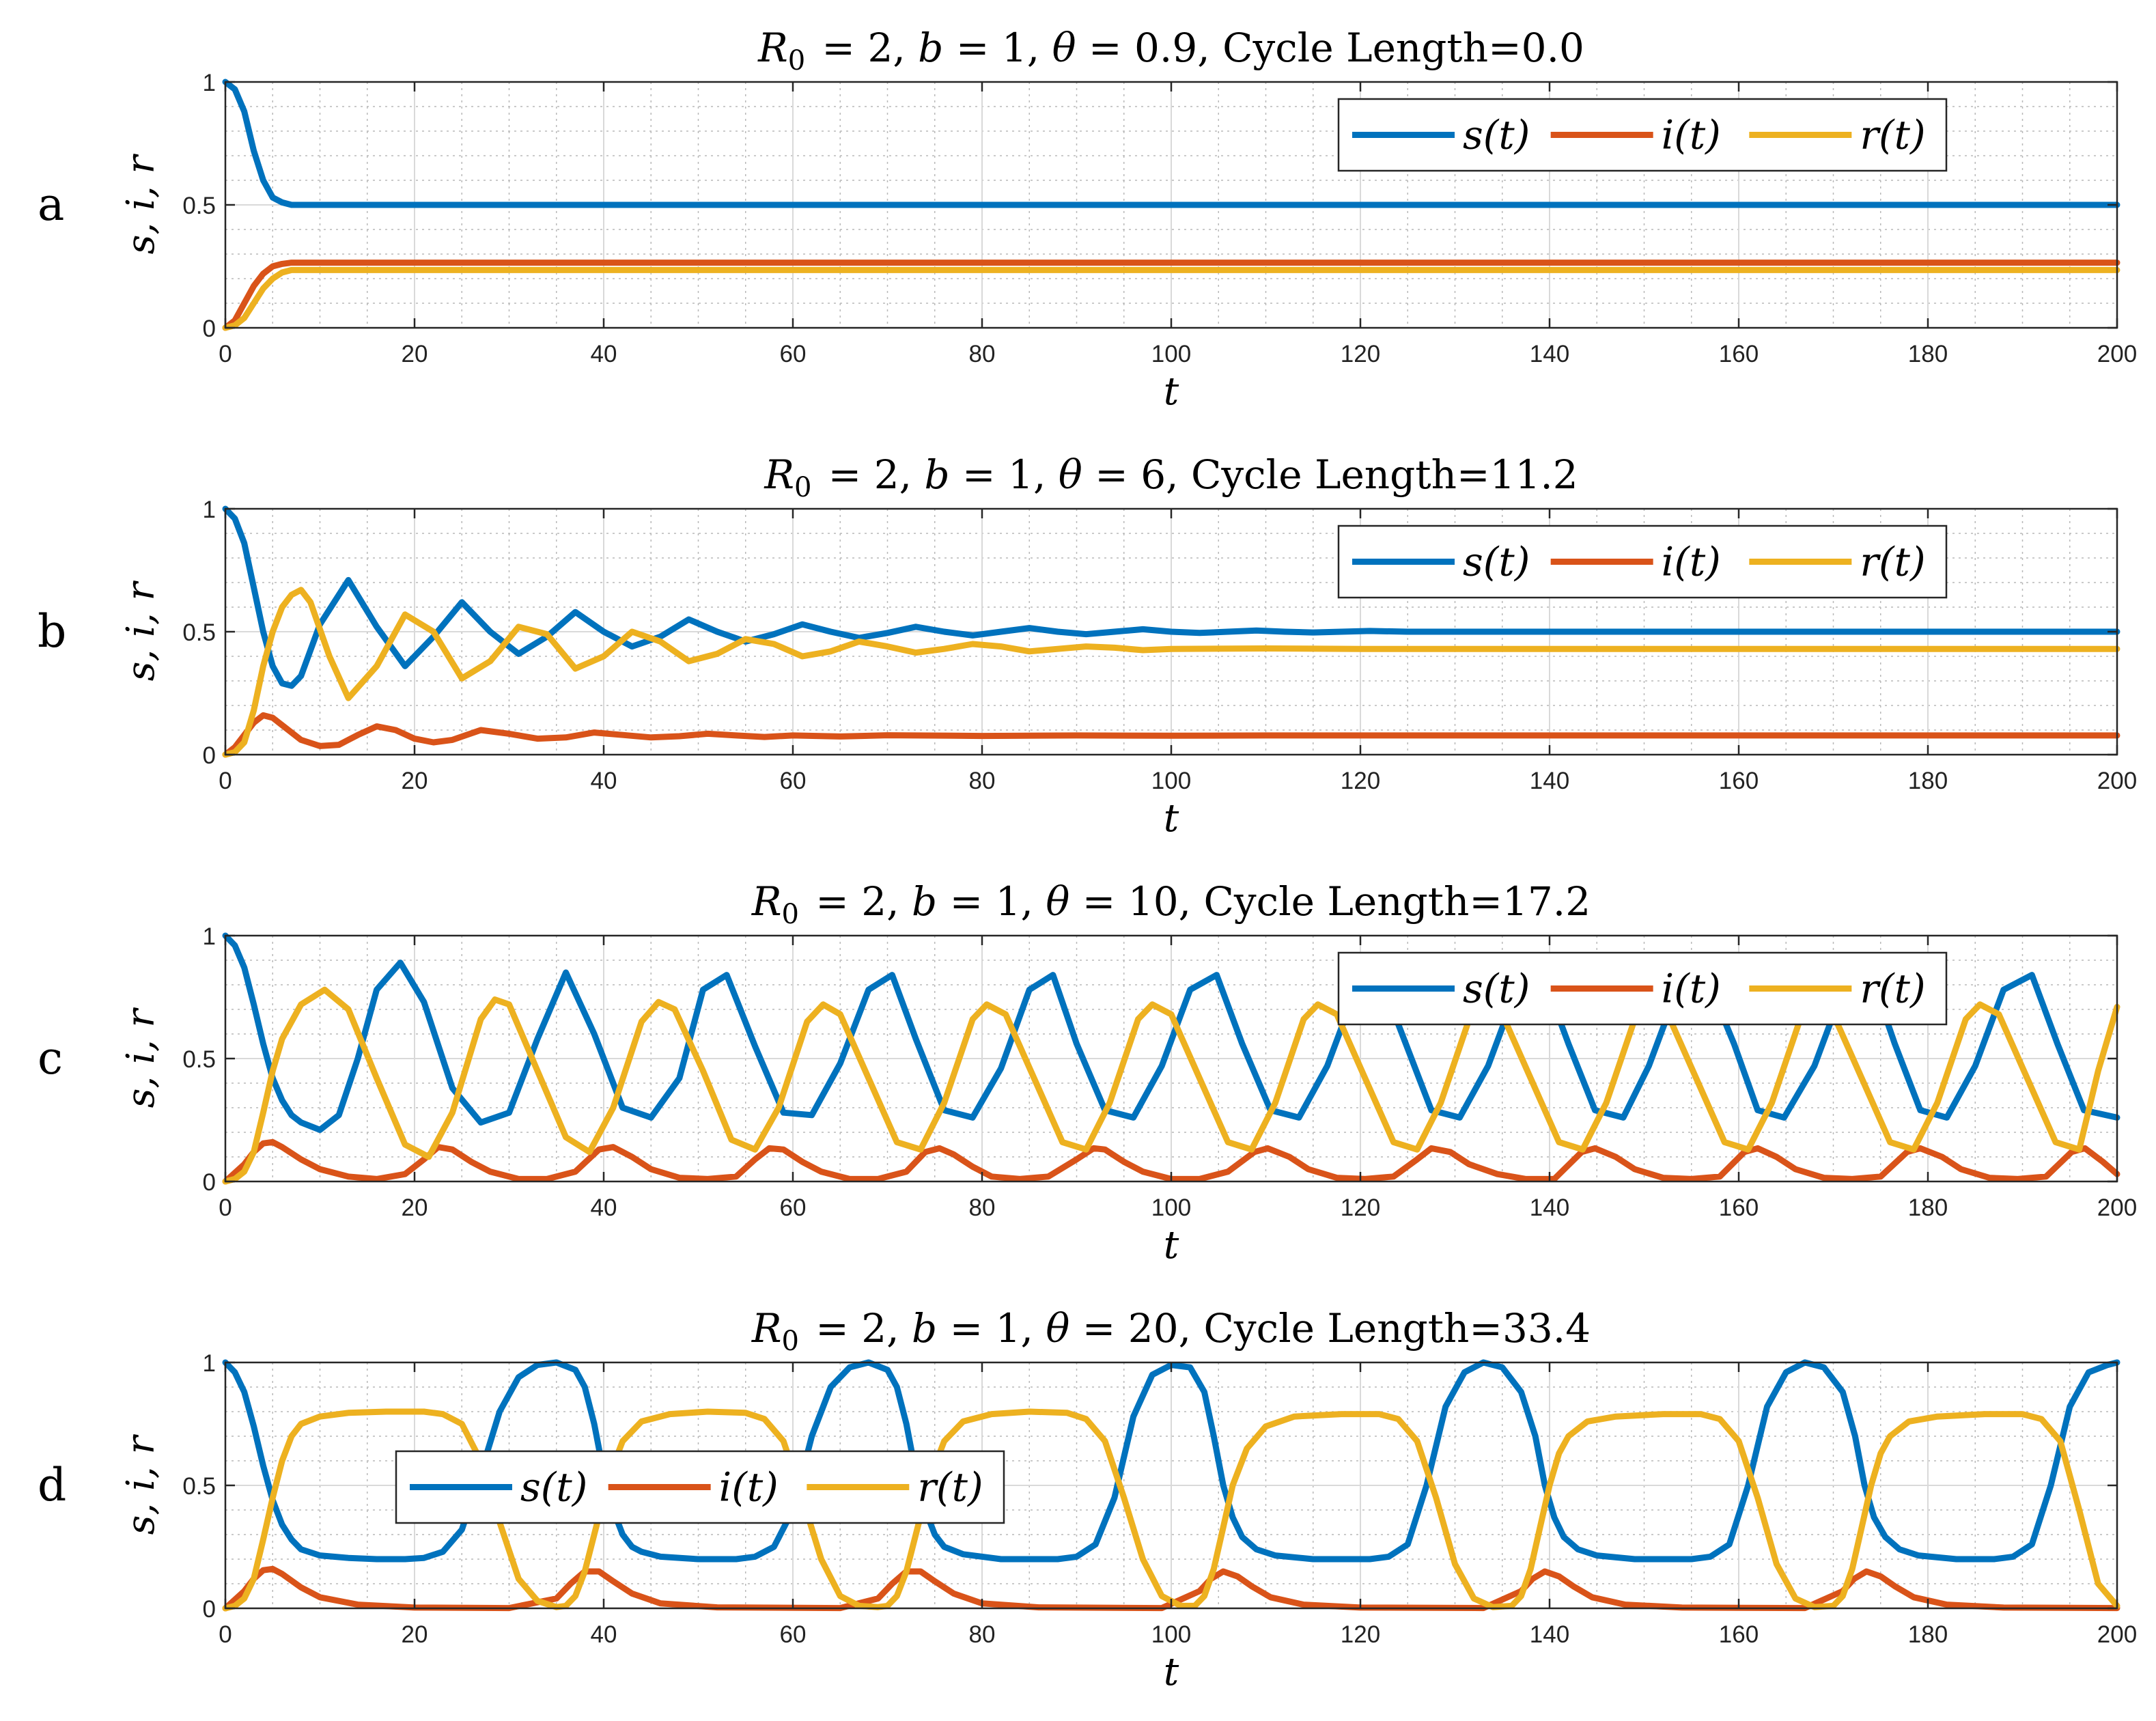 The image size is (2156, 1721). What do you see at coordinates (1171, 477) in the screenshot?
I see `chart-title: R0 = 2, b = 1, θ = 6, Cycle Length=11.2` at bounding box center [1171, 477].